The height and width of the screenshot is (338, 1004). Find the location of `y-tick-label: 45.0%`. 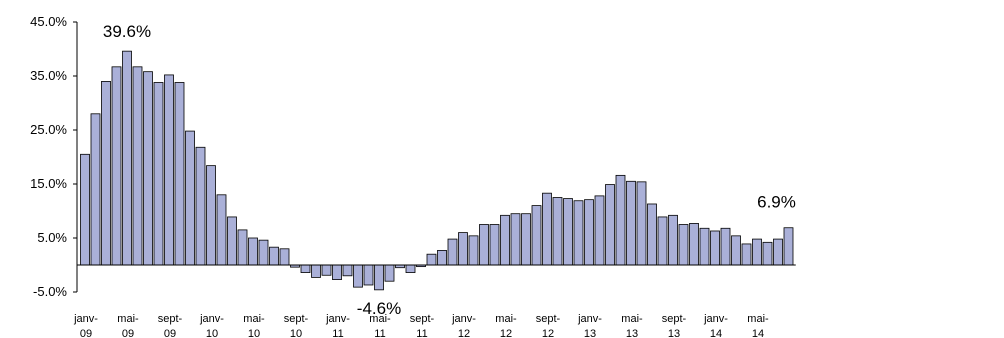

y-tick-label: 45.0% is located at coordinates (48, 21).